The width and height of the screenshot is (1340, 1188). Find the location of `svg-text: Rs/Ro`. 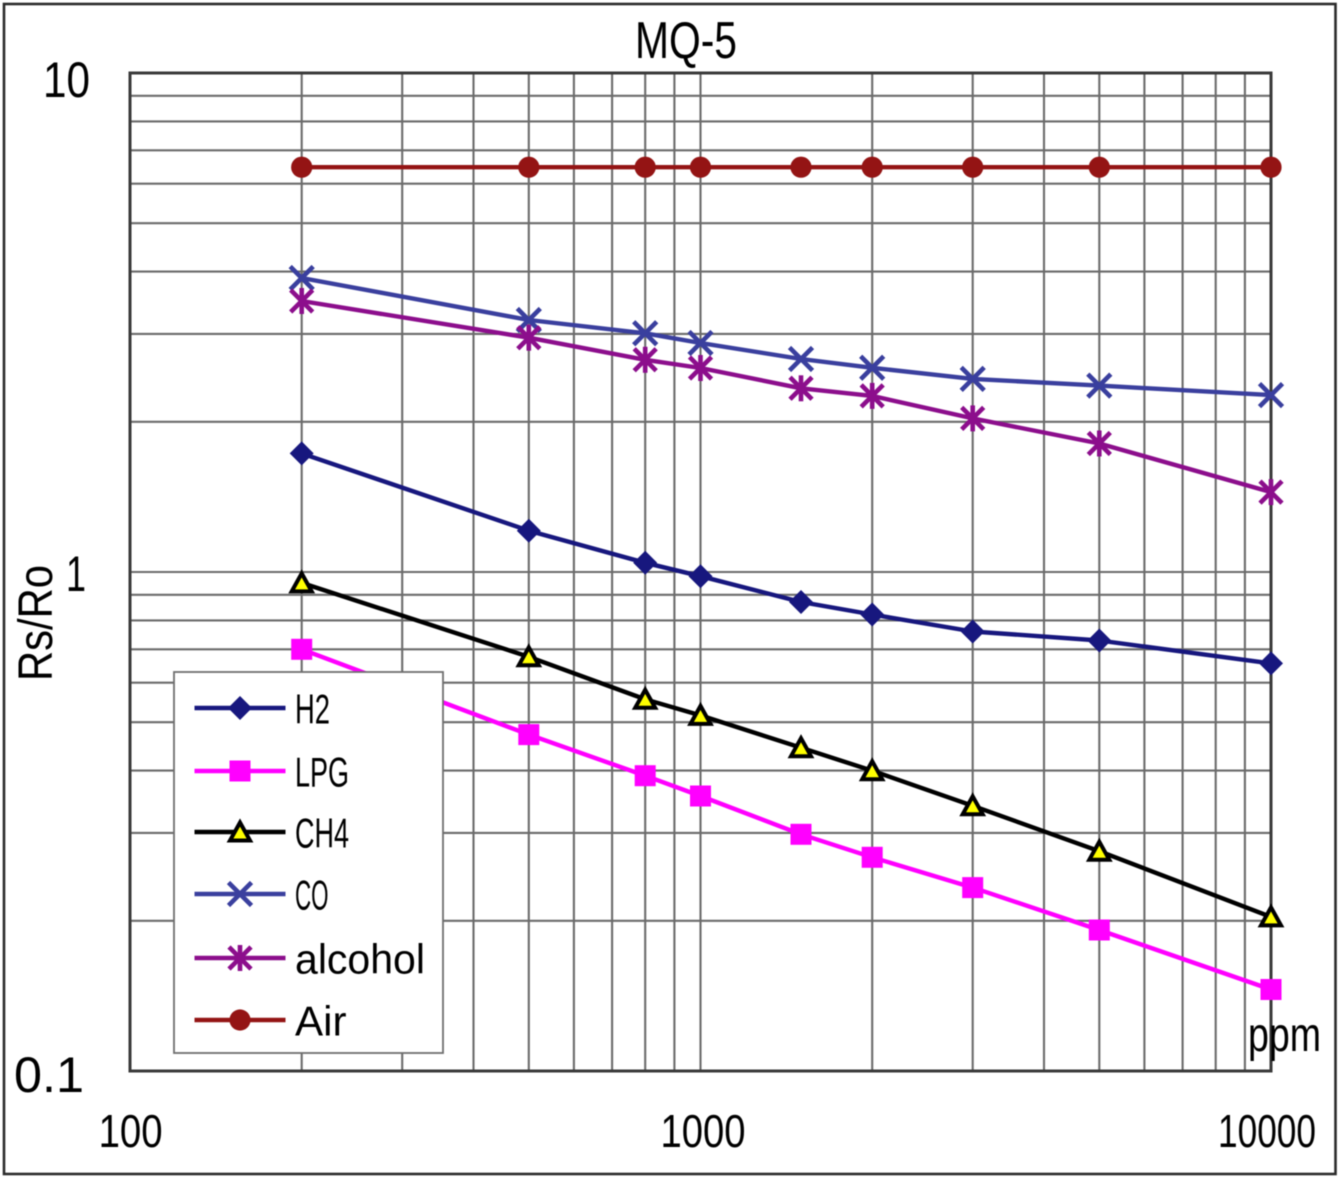

svg-text: Rs/Ro is located at coordinates (36, 623).